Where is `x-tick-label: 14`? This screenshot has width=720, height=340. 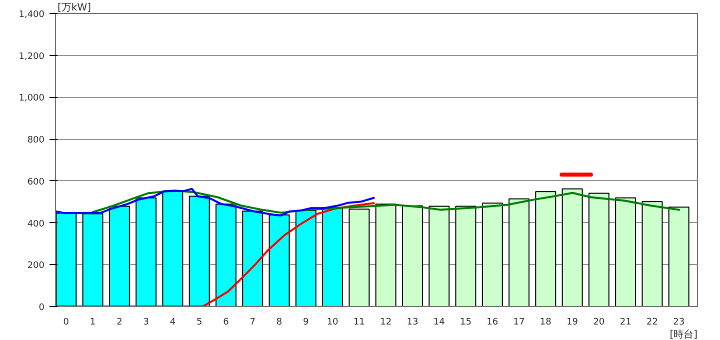
x-tick-label: 14 is located at coordinates (439, 323).